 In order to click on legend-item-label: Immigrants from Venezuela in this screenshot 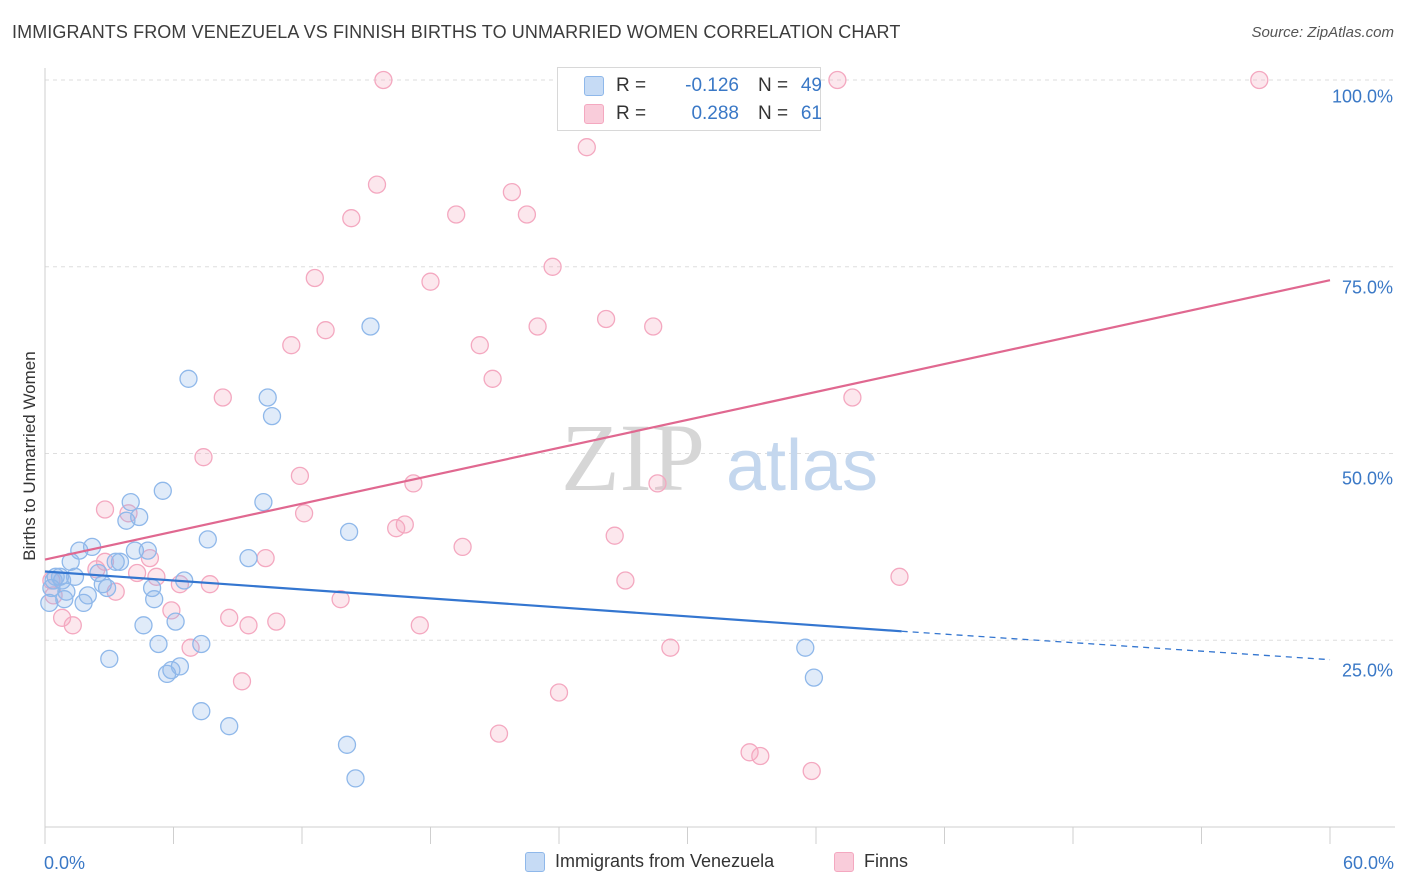, I will do `click(665, 861)`.